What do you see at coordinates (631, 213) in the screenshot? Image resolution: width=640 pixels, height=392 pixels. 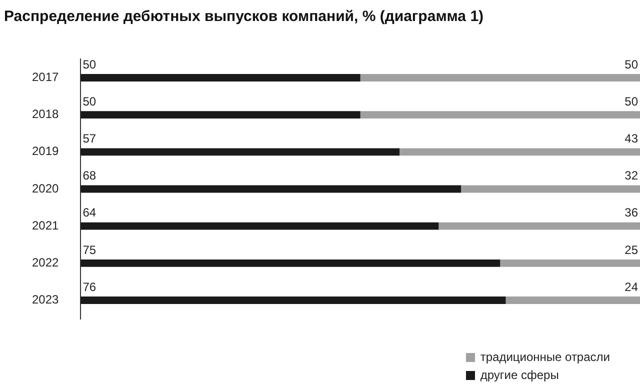 I see `data-label: 36` at bounding box center [631, 213].